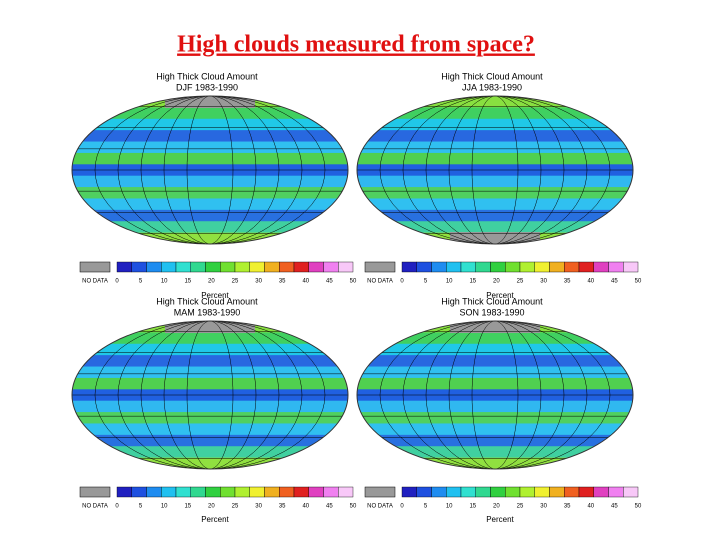 The image size is (720, 540). What do you see at coordinates (380, 282) in the screenshot?
I see `no-data-label: NO DATA` at bounding box center [380, 282].